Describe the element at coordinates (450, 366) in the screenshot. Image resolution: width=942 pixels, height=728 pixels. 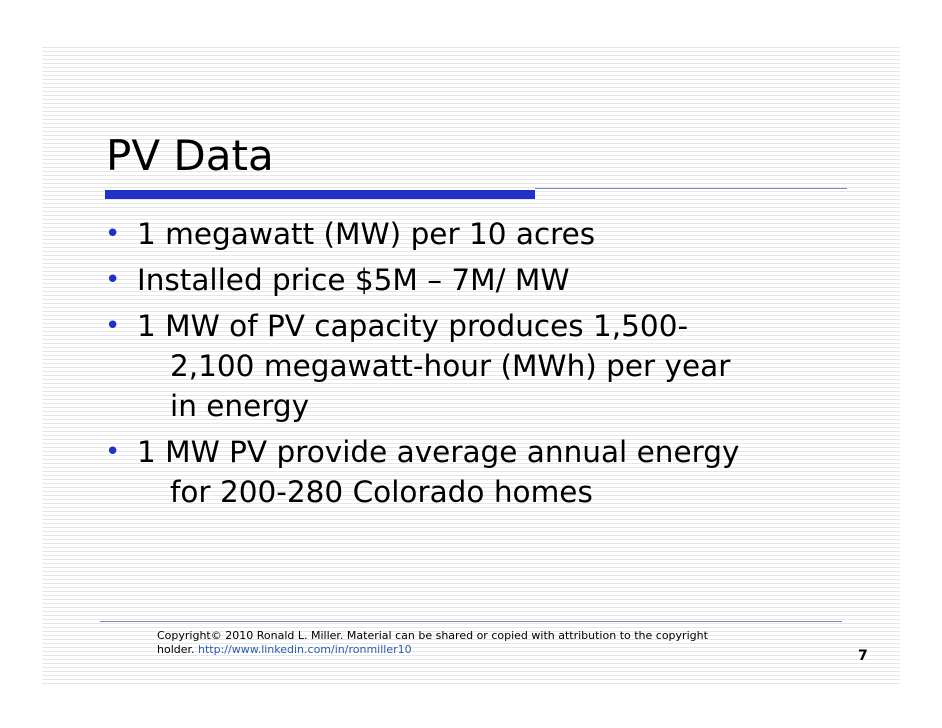
I see `bullet-text-continuation: 2,100 megawatt-hour (MWh) per year` at that location.